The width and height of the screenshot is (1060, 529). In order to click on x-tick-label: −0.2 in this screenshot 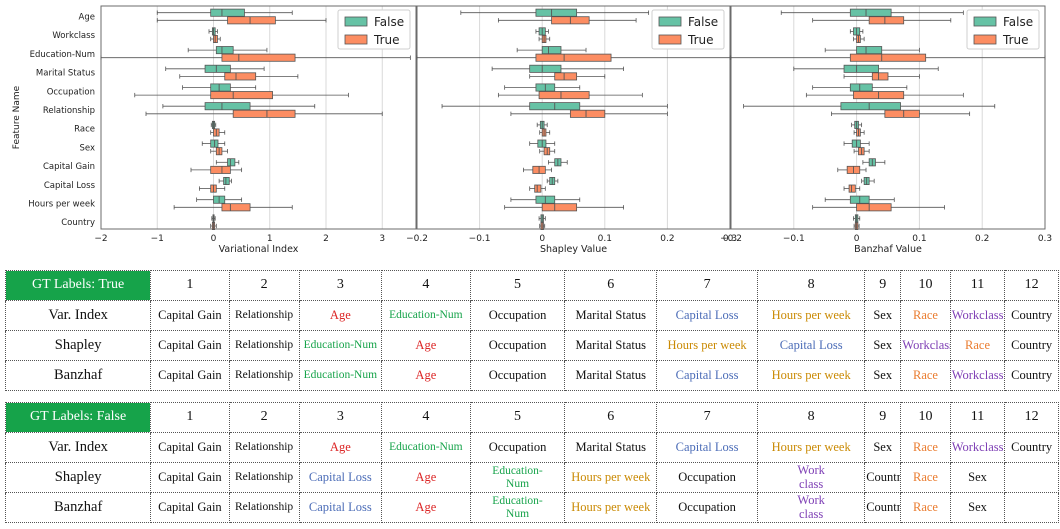, I will do `click(417, 239)`.